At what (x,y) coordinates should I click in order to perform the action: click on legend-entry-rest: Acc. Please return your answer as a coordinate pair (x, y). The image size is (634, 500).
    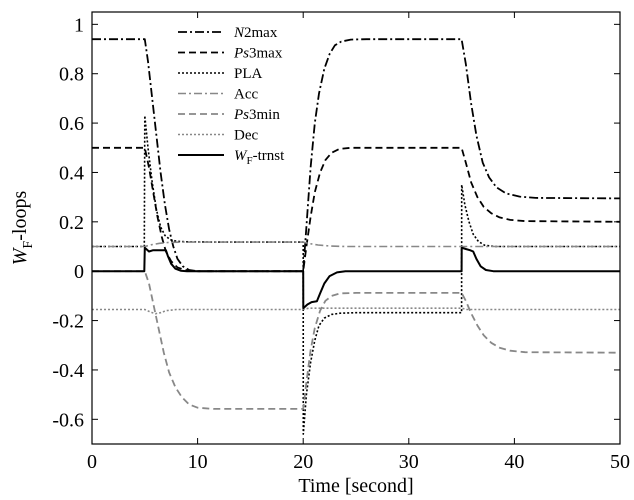
    Looking at the image, I should click on (246, 95).